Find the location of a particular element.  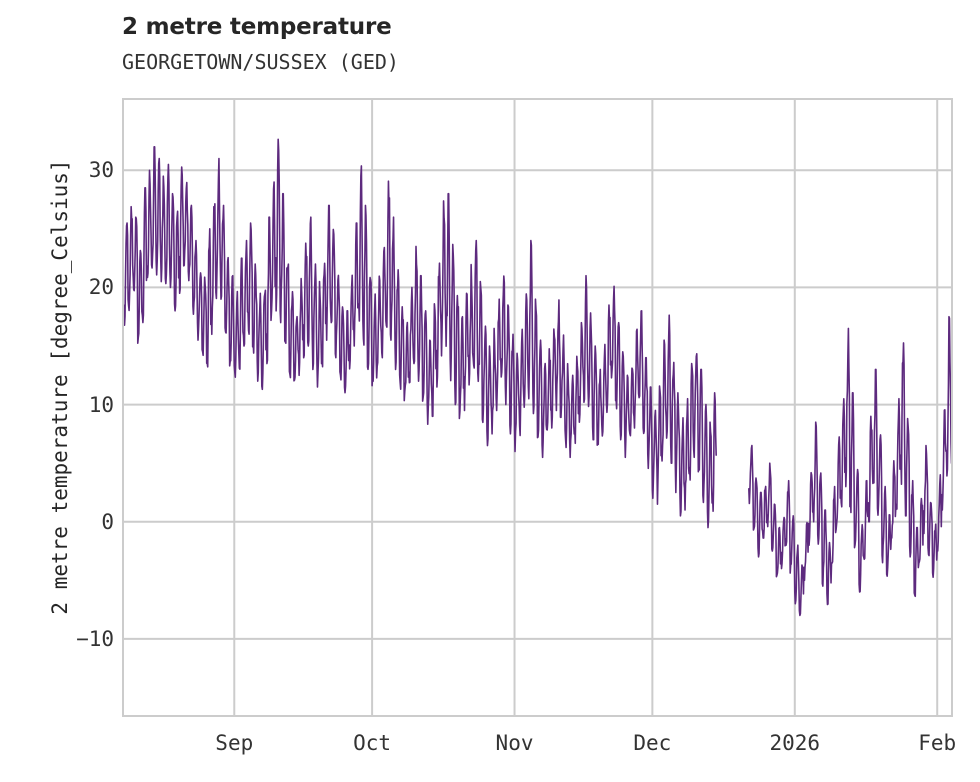

y-tick-label: −10 is located at coordinates (95, 638).